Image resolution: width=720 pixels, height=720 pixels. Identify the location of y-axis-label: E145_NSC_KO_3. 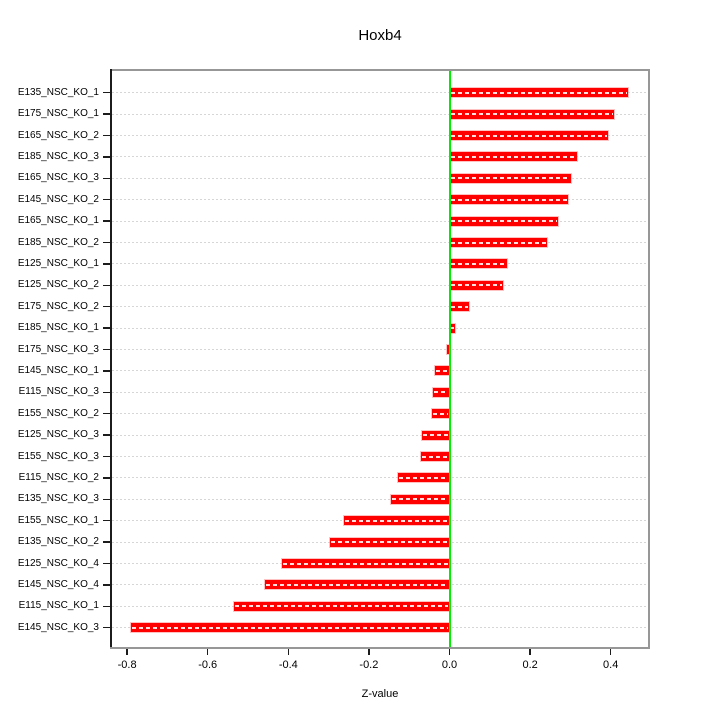
(58, 627).